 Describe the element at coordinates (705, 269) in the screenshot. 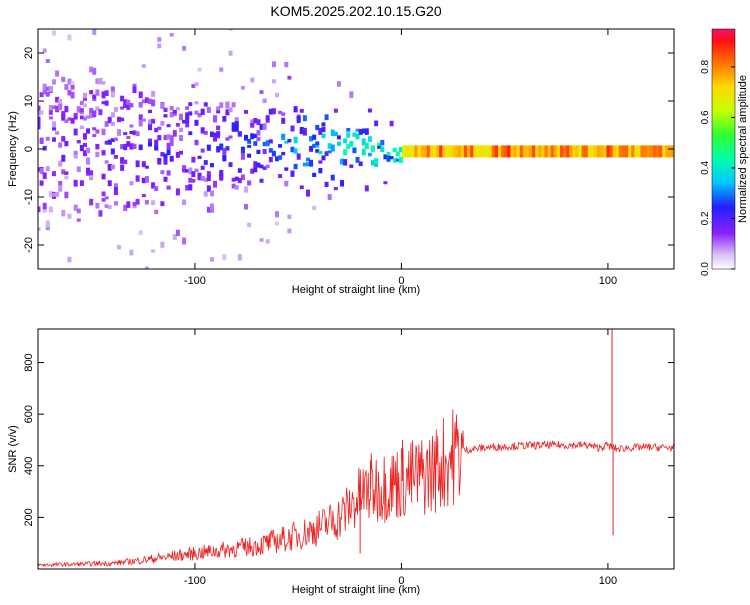

I see `colorbar-tick-label-0: 0.0` at that location.